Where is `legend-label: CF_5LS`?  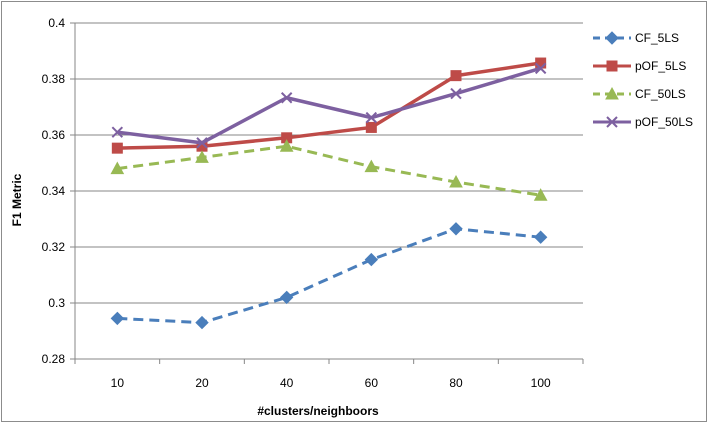
legend-label: CF_5LS is located at coordinates (657, 38).